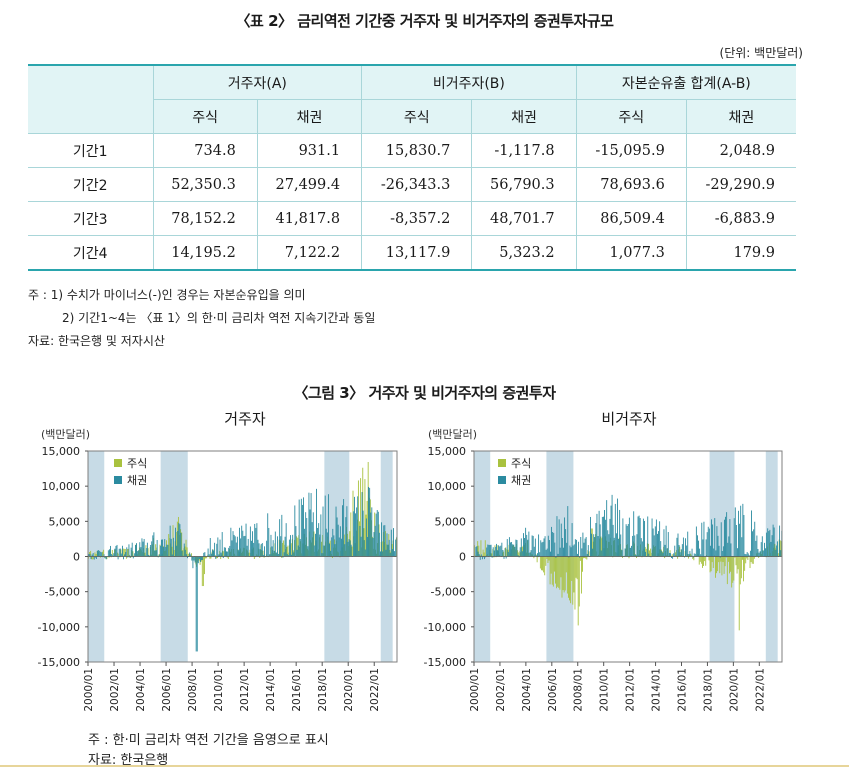 The image size is (849, 769). What do you see at coordinates (469, 82) in the screenshot?
I see `header-nonresident: 비거주자(B)` at bounding box center [469, 82].